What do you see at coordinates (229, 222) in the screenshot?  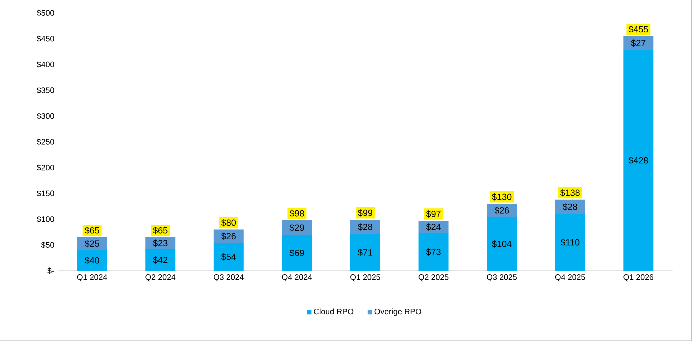 I see `total-label: $80` at bounding box center [229, 222].